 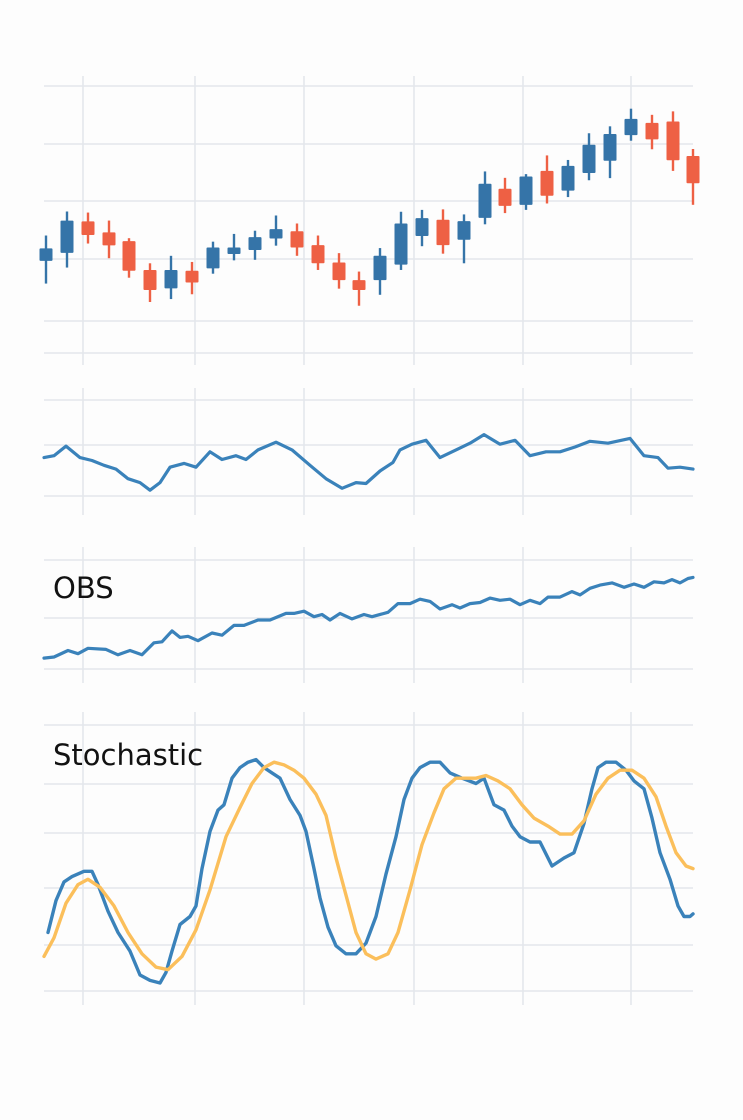 What do you see at coordinates (128, 755) in the screenshot?
I see `stochastic-panel-title: Stochastic` at bounding box center [128, 755].